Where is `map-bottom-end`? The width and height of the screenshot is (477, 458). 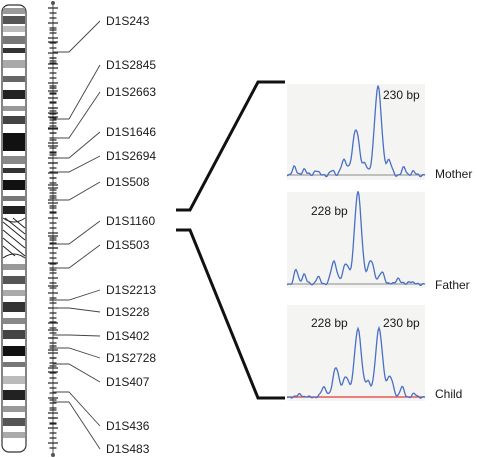
map-bottom-end is located at coordinates (53, 455).